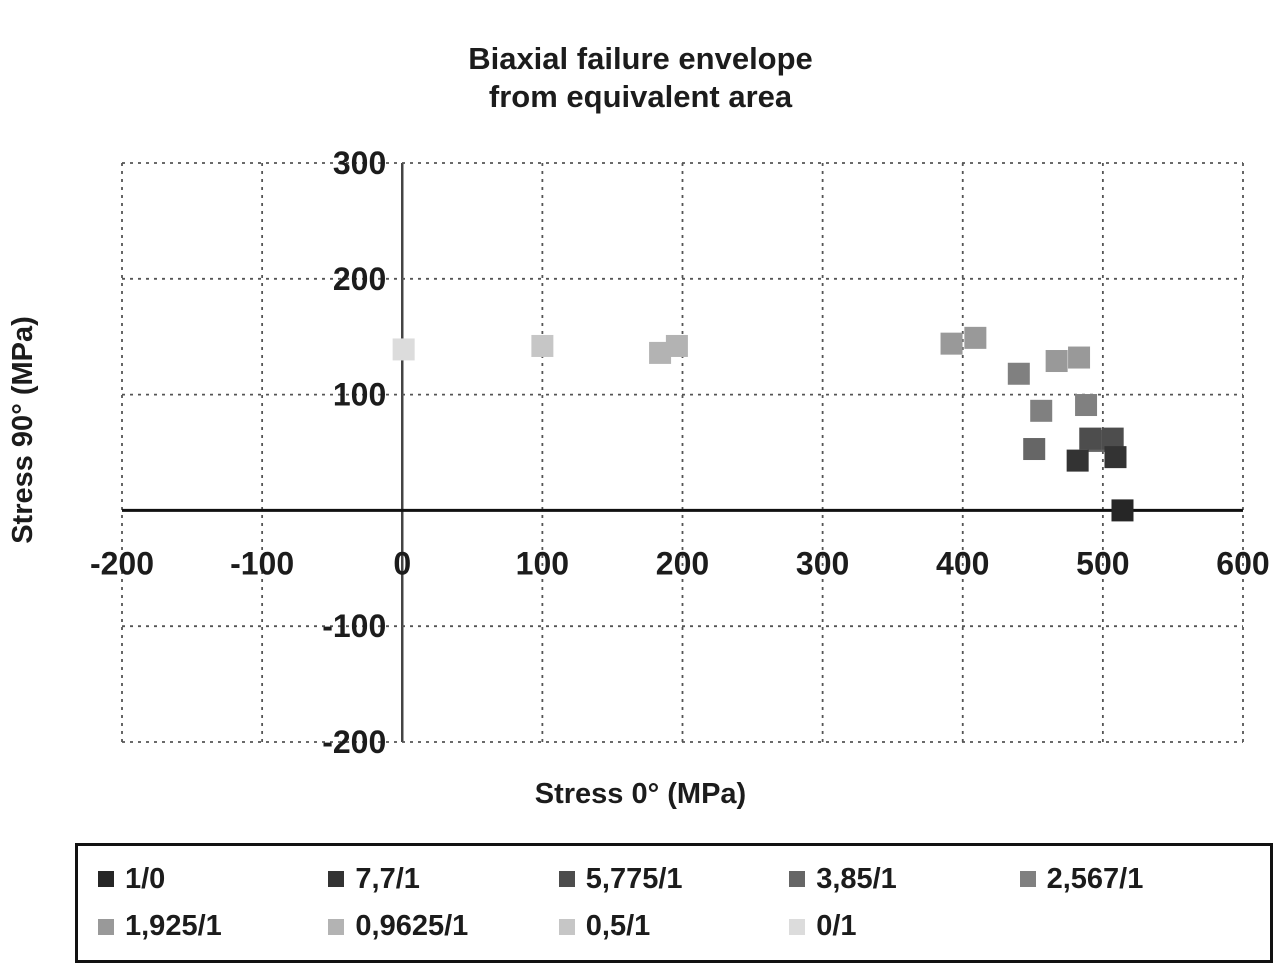 The width and height of the screenshot is (1281, 973). I want to click on legend-label: 3,85/1, so click(856, 878).